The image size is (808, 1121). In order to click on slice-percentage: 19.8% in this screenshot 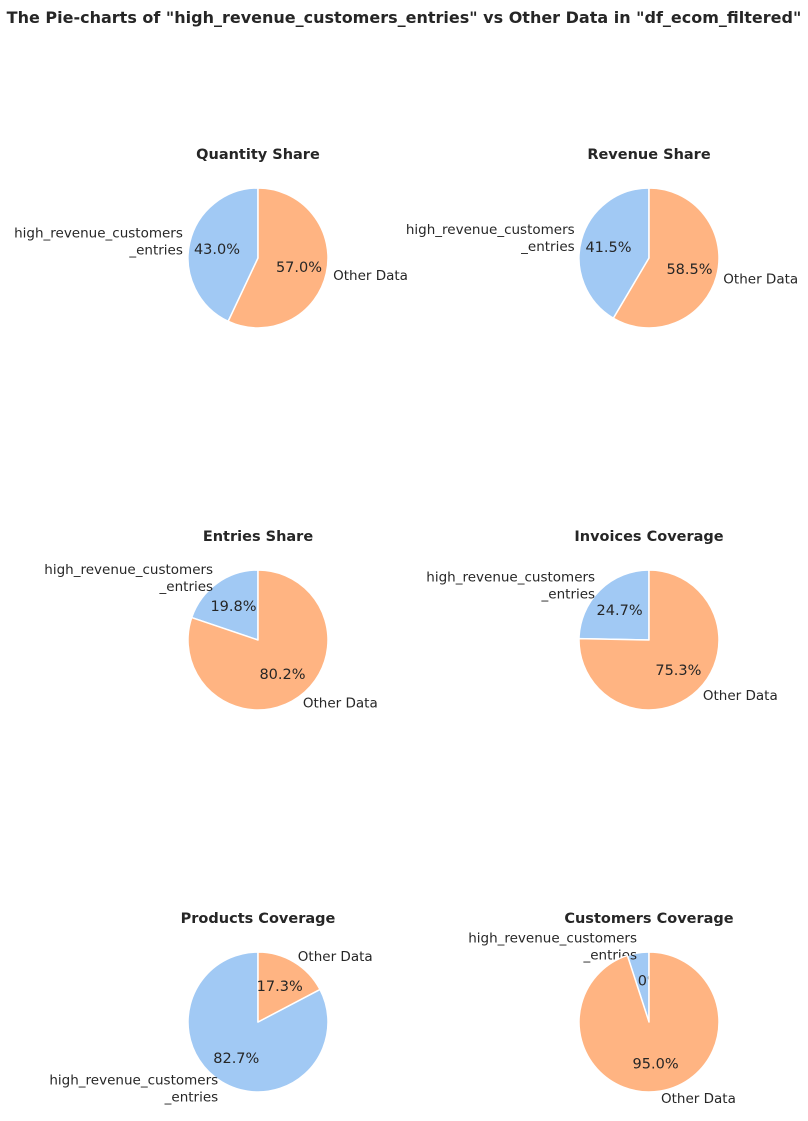, I will do `click(233, 607)`.